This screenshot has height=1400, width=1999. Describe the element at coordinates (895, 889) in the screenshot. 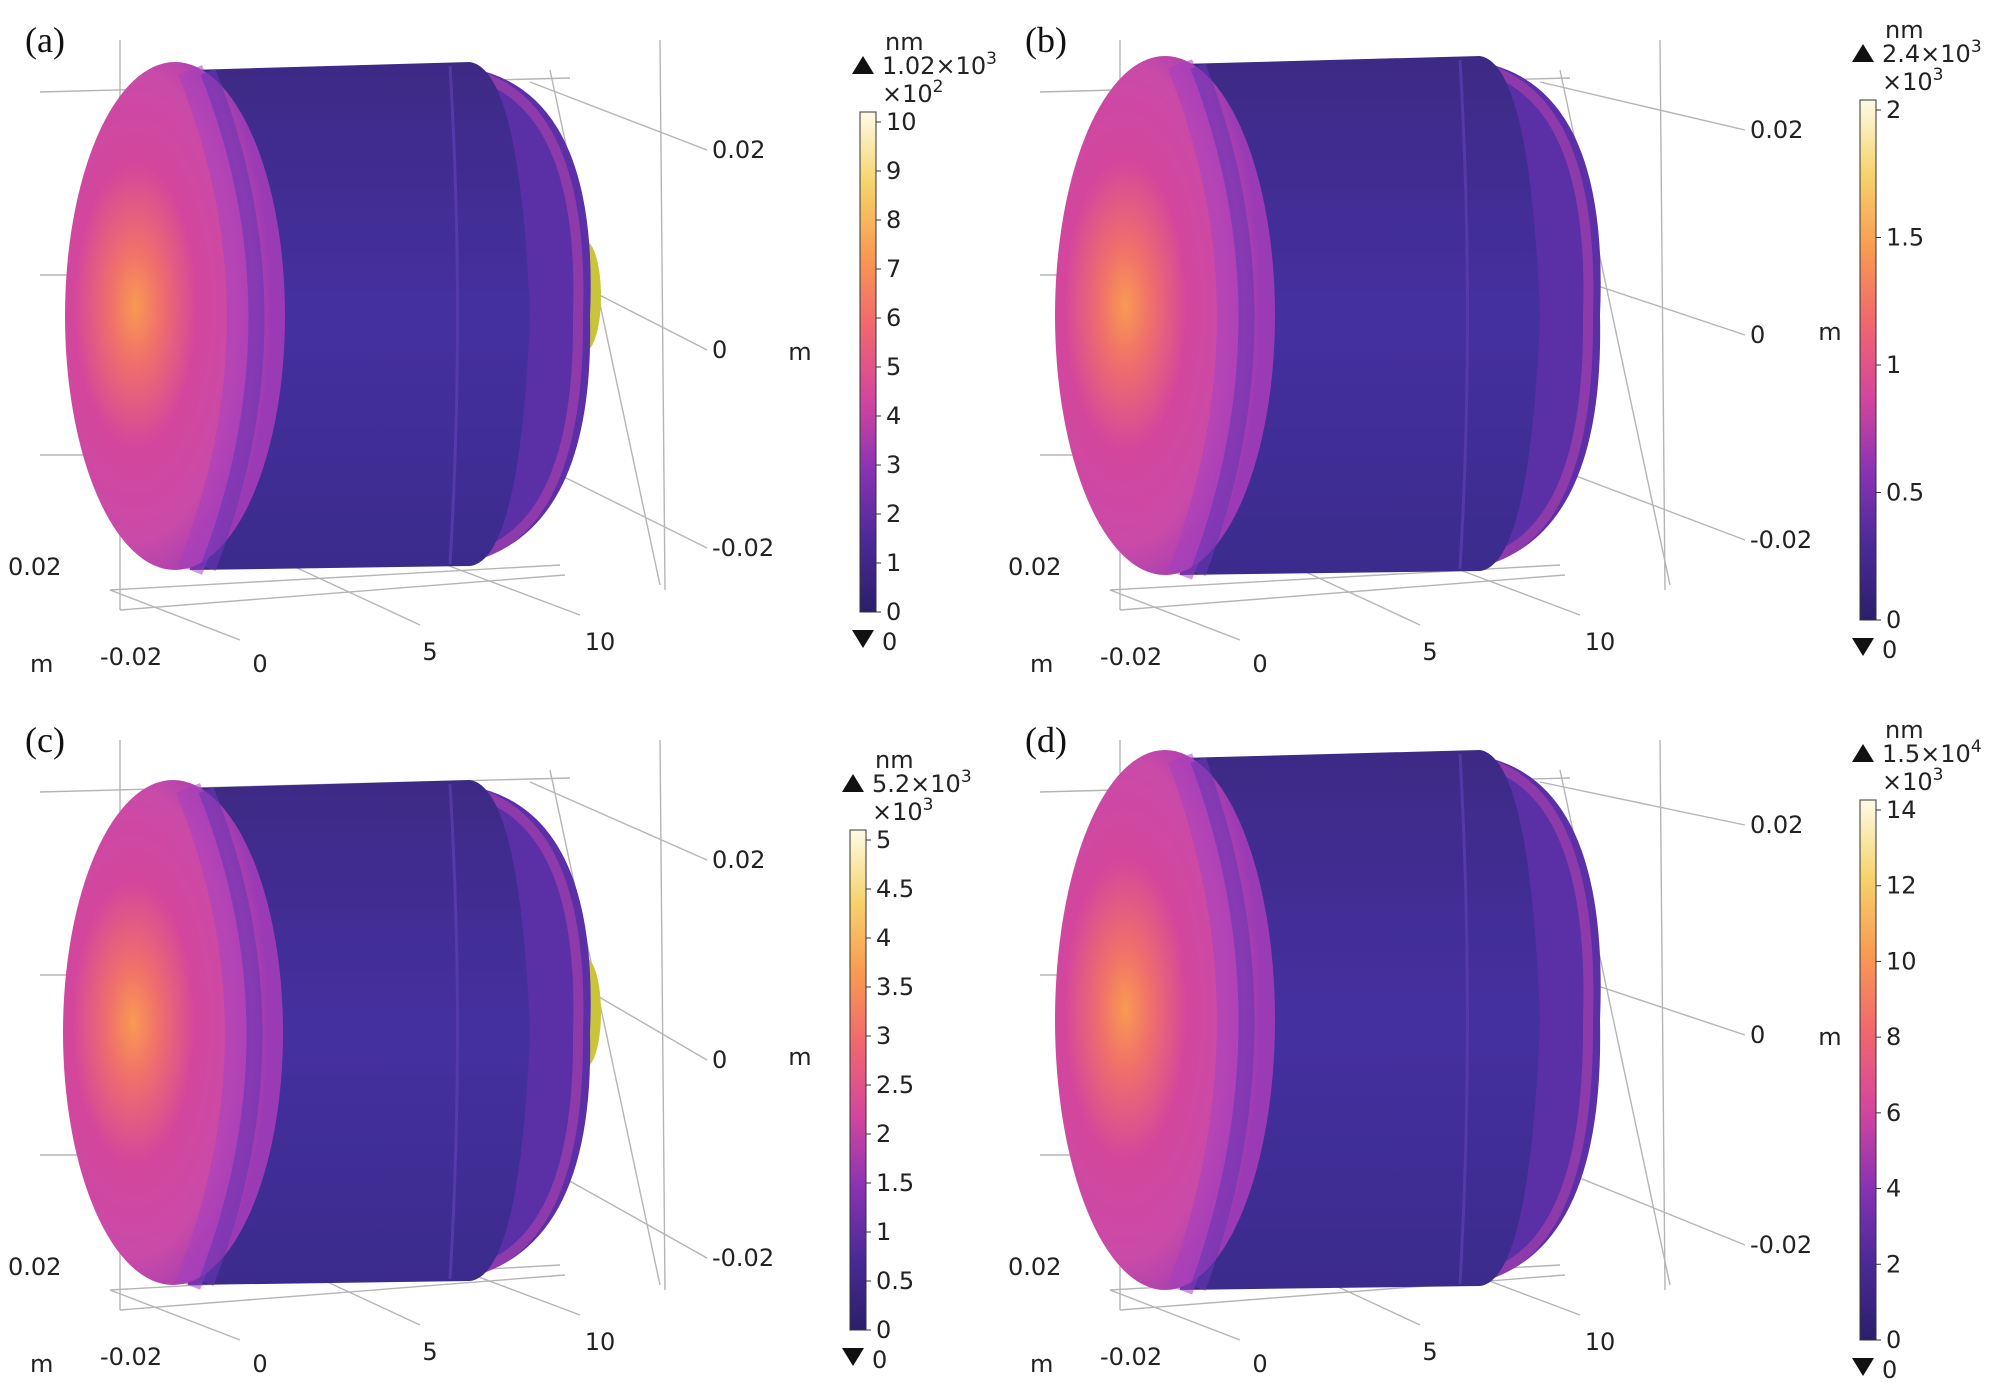

I see `colorbar-tick-label: 4.5` at that location.